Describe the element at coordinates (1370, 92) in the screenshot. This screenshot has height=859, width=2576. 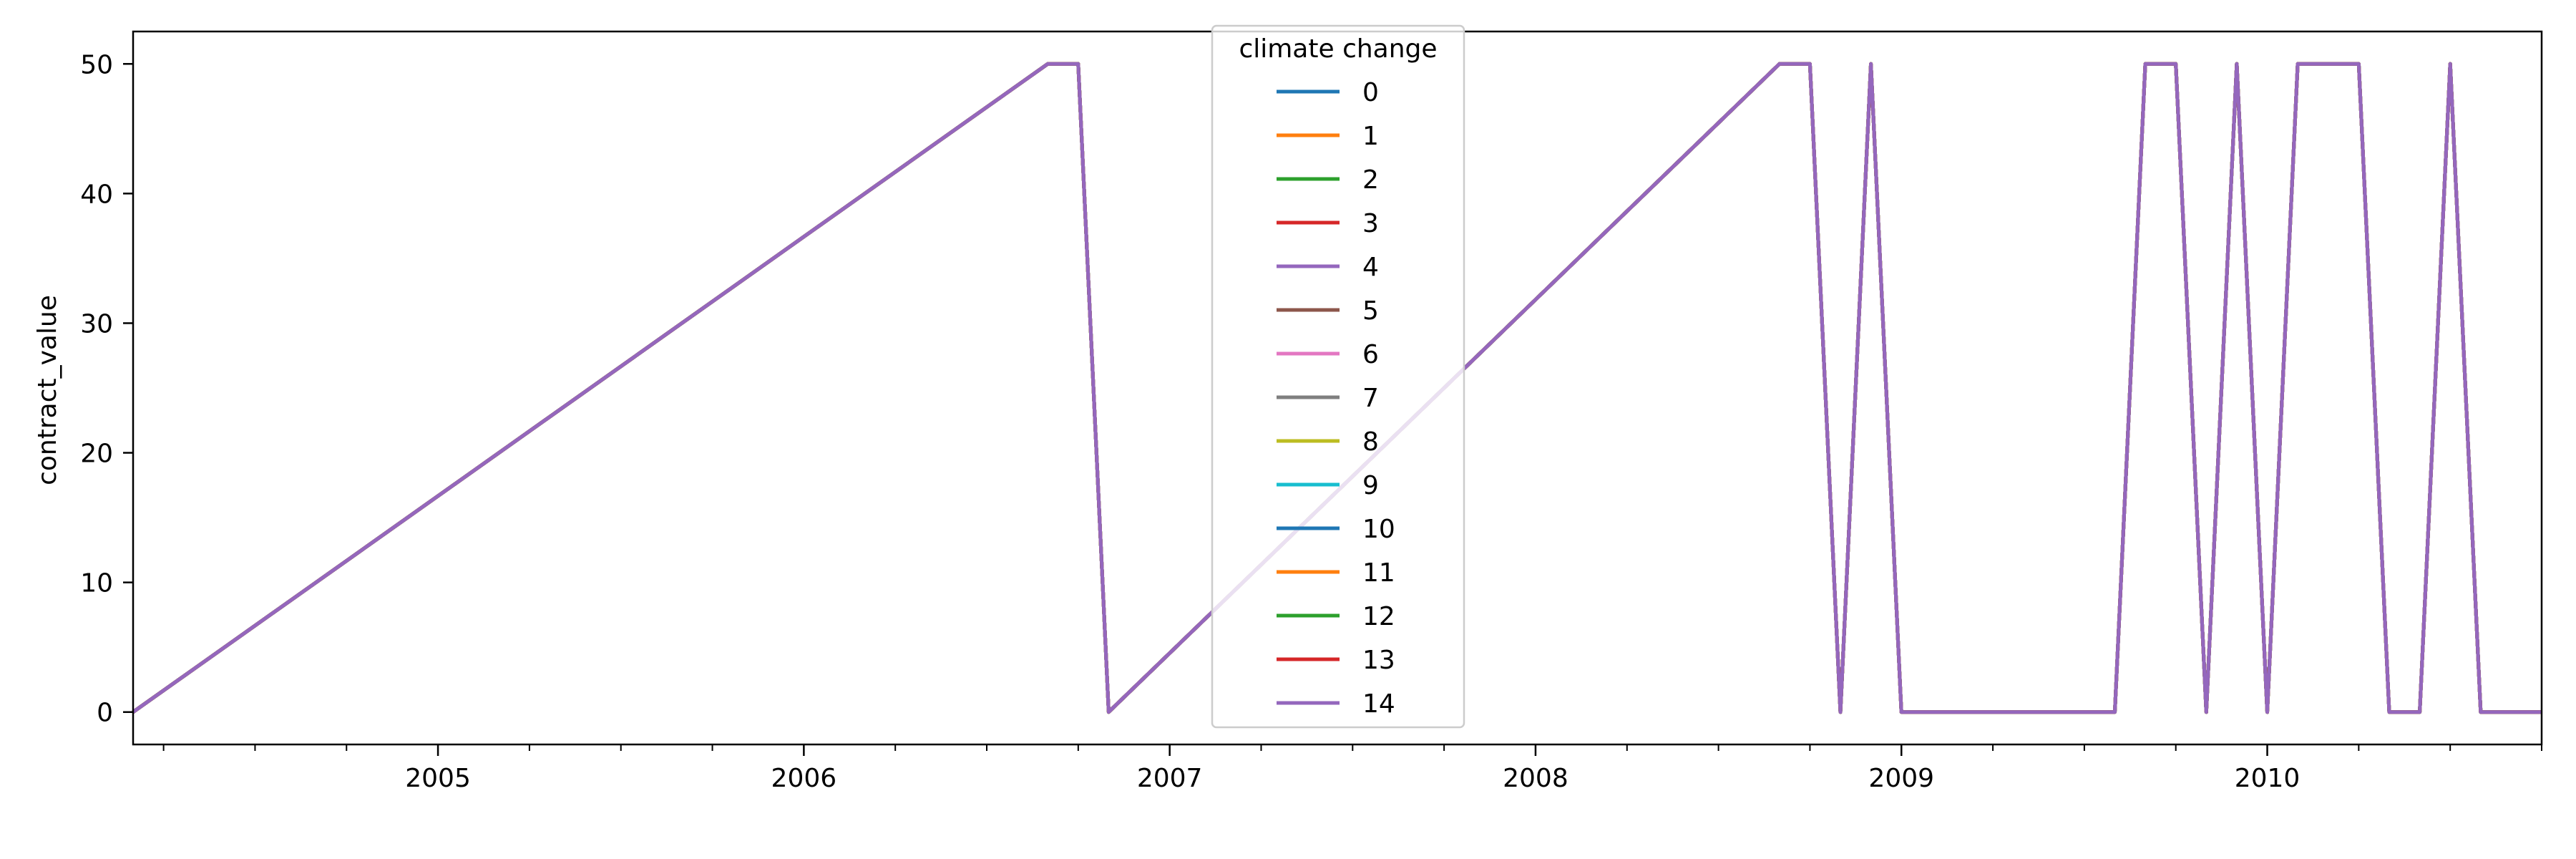
I see `legend-label-0: 0` at that location.